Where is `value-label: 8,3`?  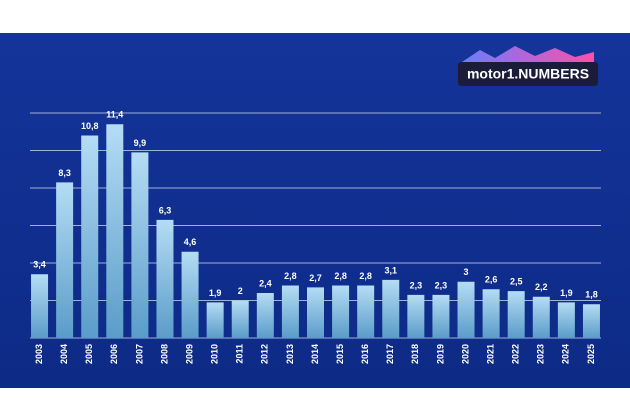 value-label: 8,3 is located at coordinates (64, 173).